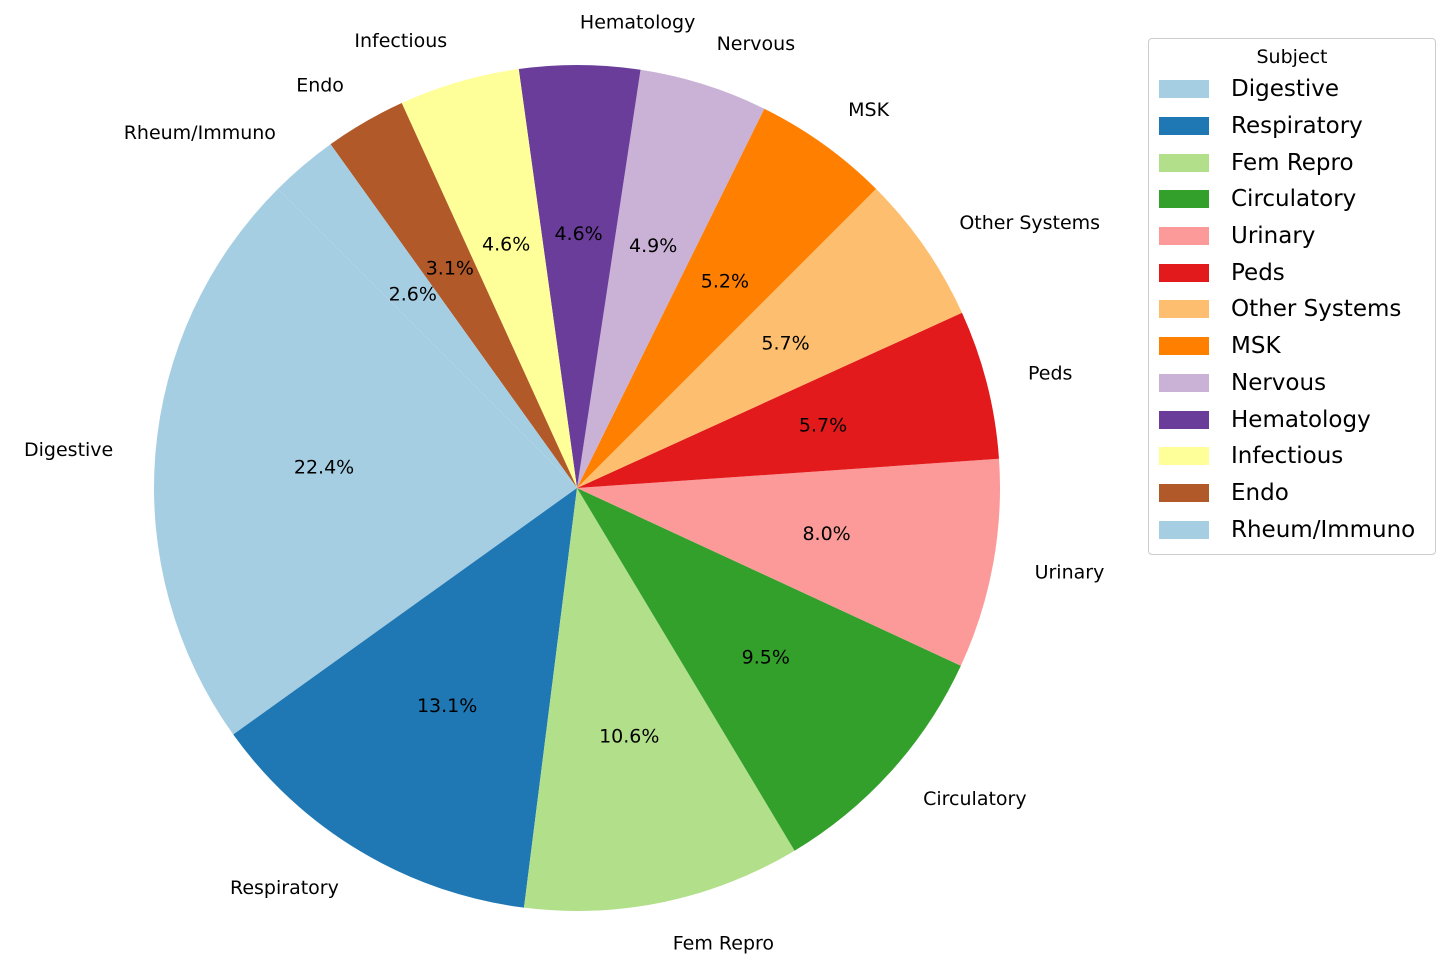  I want to click on legend-label: Rheum/Immuno, so click(1323, 529).